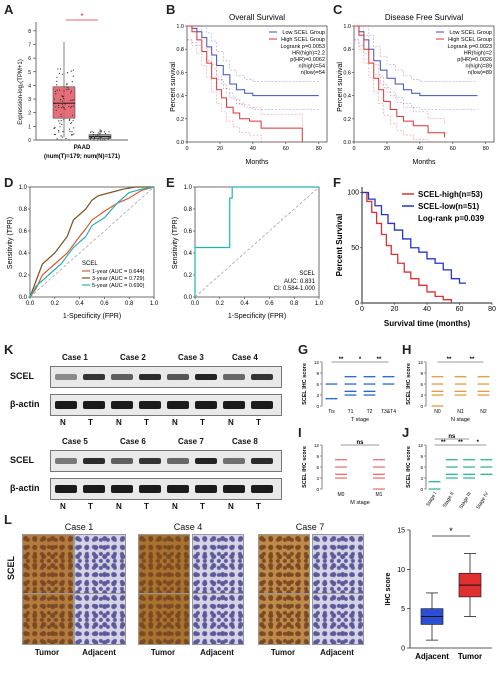 The height and width of the screenshot is (685, 499). What do you see at coordinates (338, 564) in the screenshot?
I see `histo-image-adjacent` at bounding box center [338, 564].